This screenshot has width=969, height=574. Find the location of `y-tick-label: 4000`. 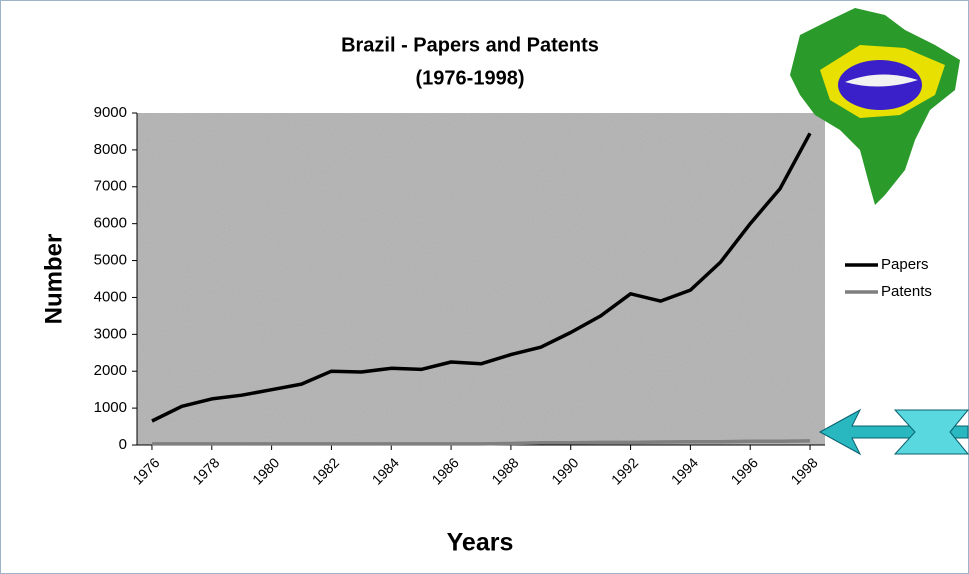

y-tick-label: 4000 is located at coordinates (110, 296).